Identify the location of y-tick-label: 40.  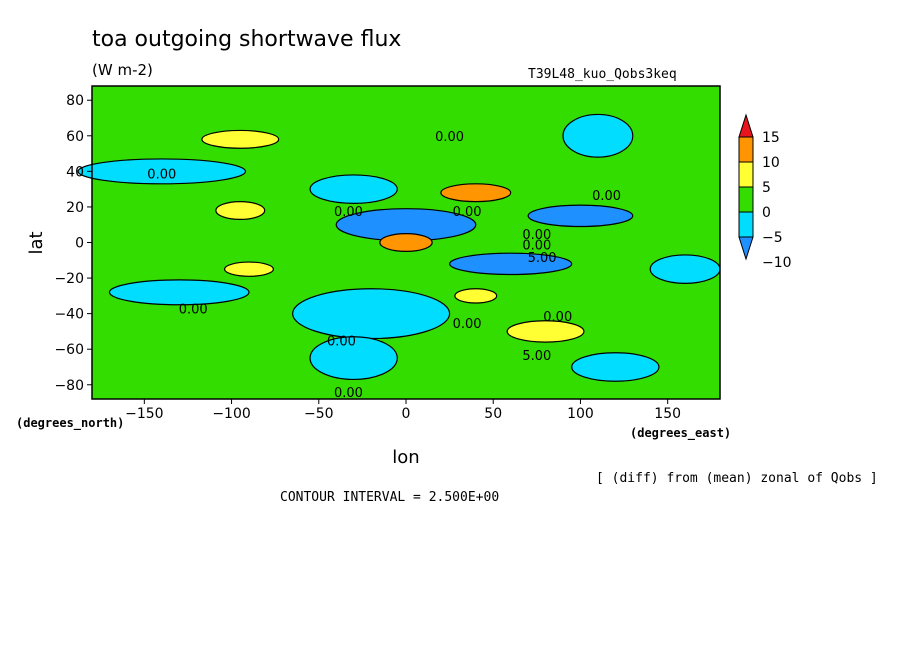
(75, 172).